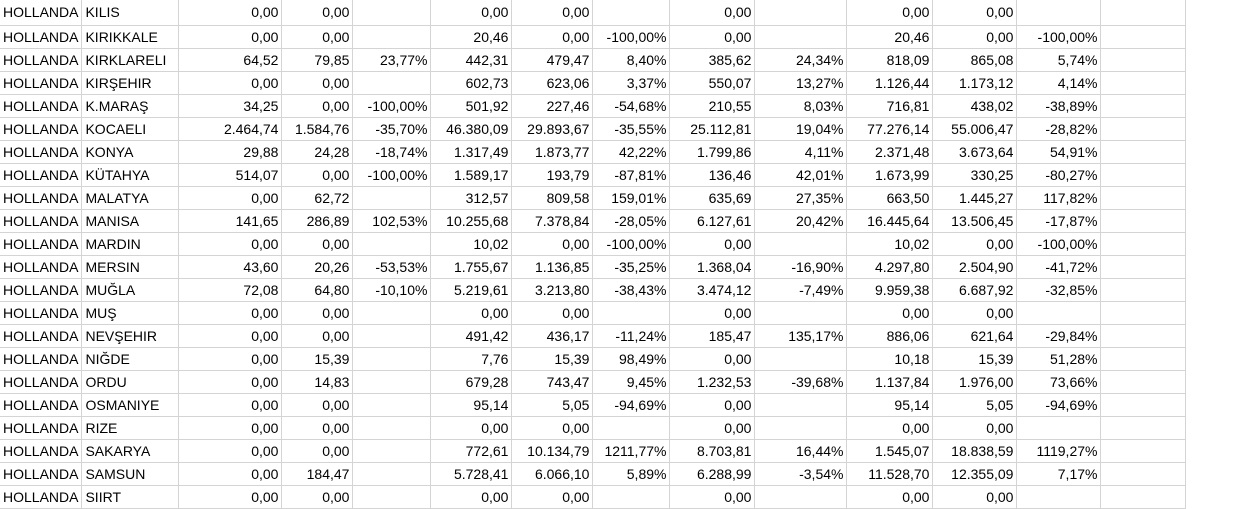 The height and width of the screenshot is (509, 1240). Describe the element at coordinates (230, 60) in the screenshot. I see `table-cell: 64,52` at that location.